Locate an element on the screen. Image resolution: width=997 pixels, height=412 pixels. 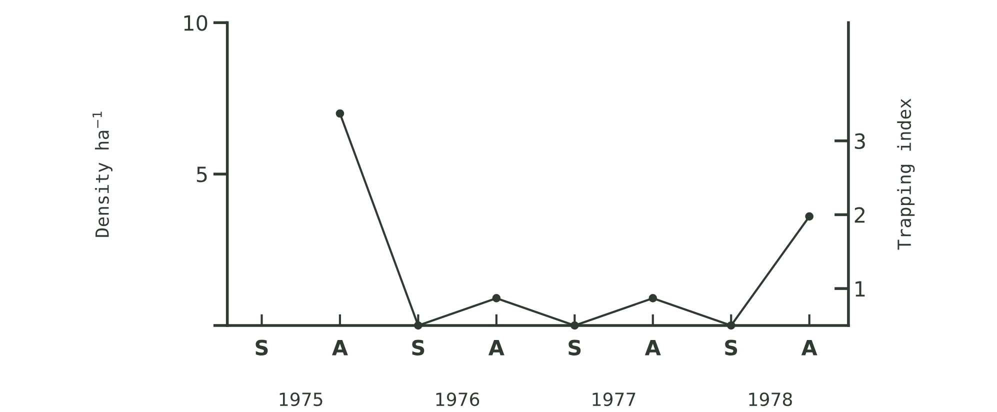
text: 1975 is located at coordinates (301, 399).